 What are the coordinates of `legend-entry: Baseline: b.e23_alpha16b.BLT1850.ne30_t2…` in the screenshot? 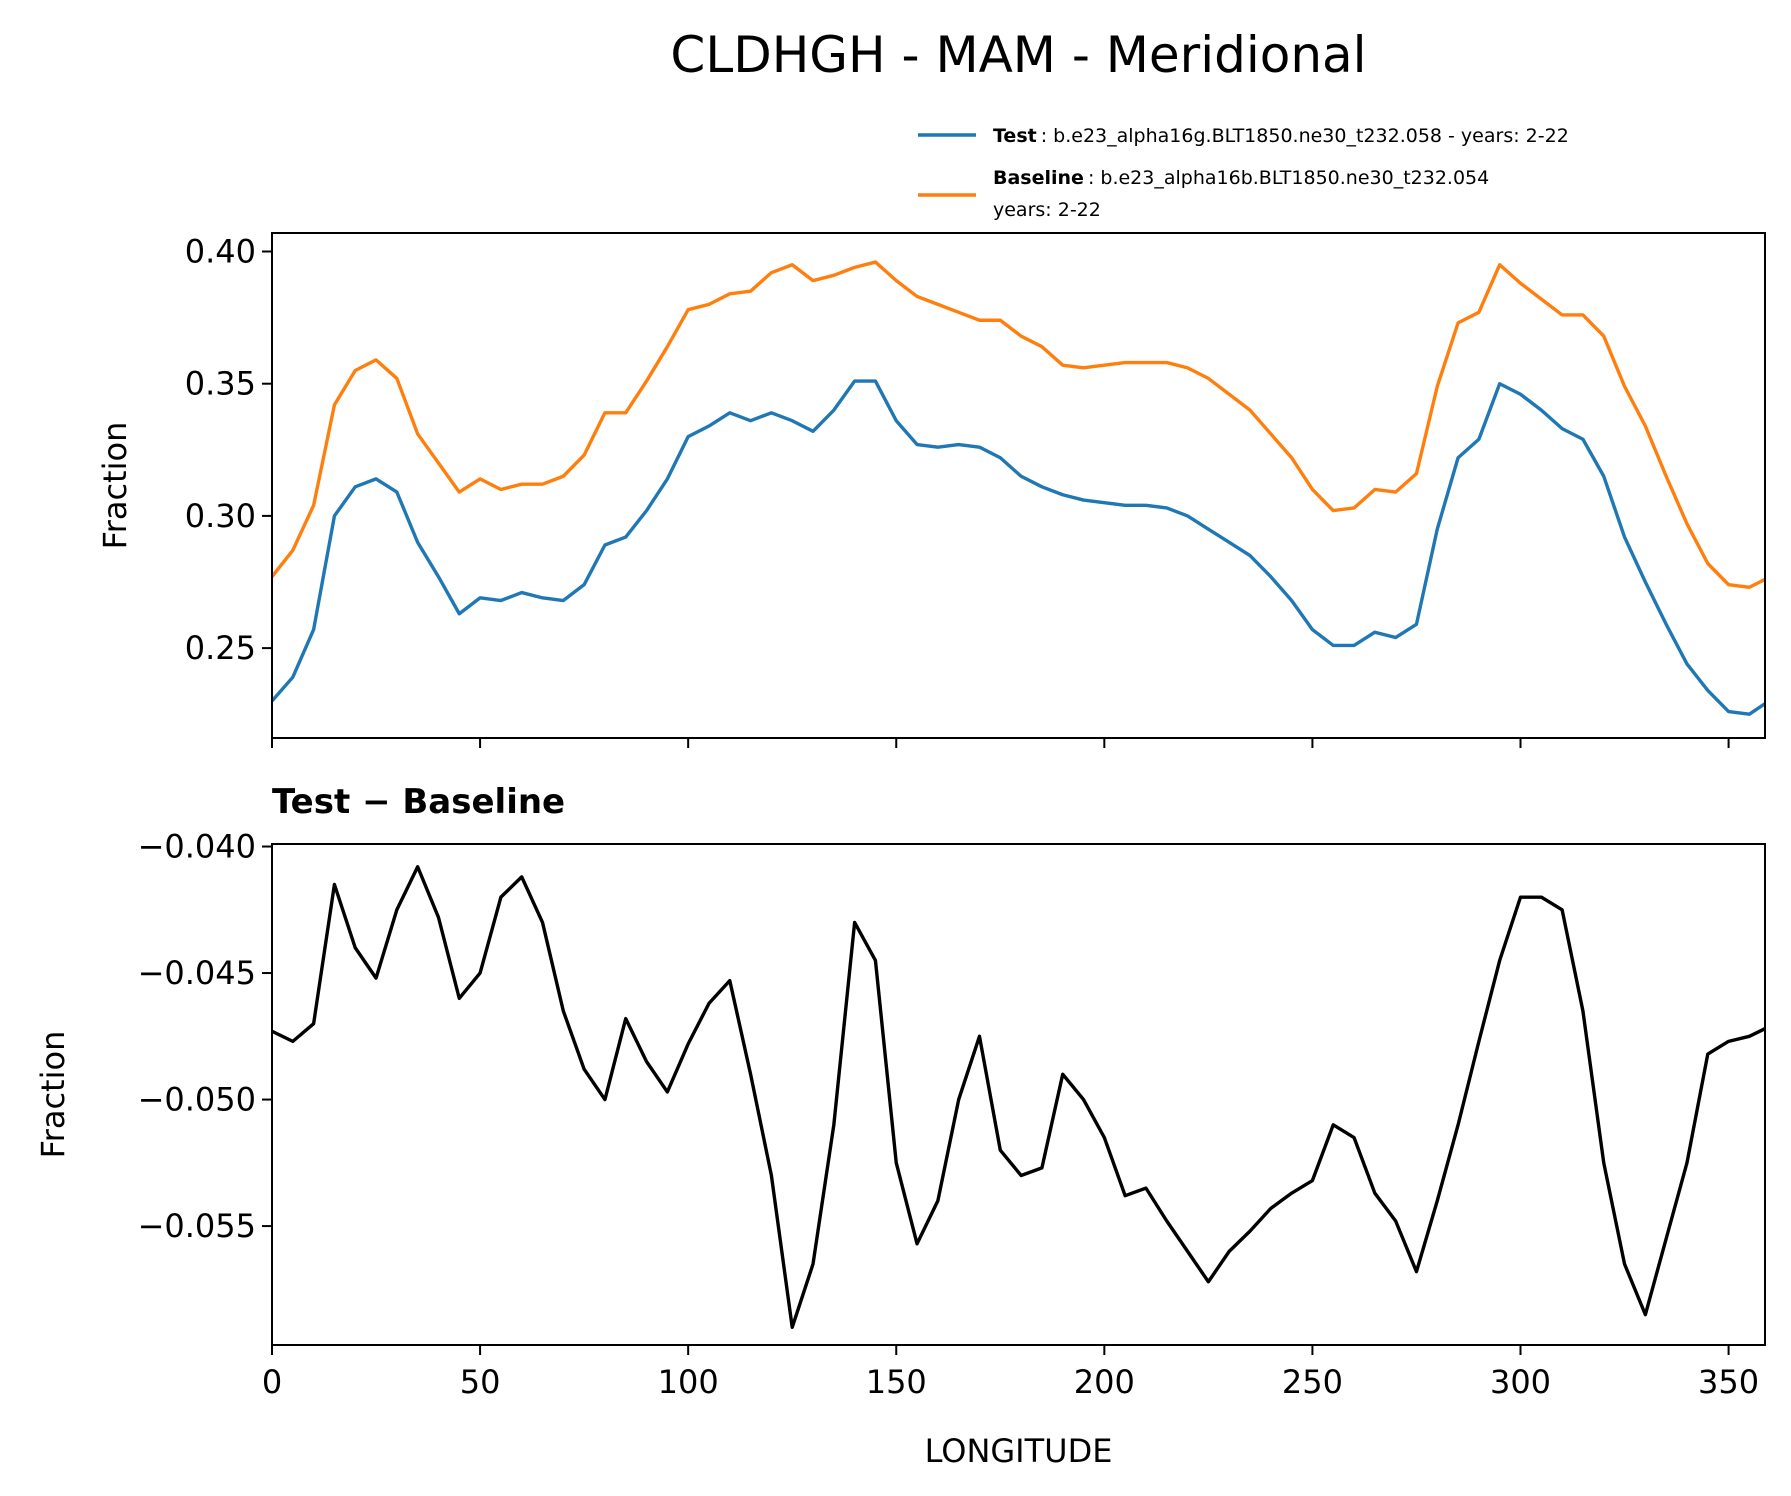 It's located at (1241, 178).